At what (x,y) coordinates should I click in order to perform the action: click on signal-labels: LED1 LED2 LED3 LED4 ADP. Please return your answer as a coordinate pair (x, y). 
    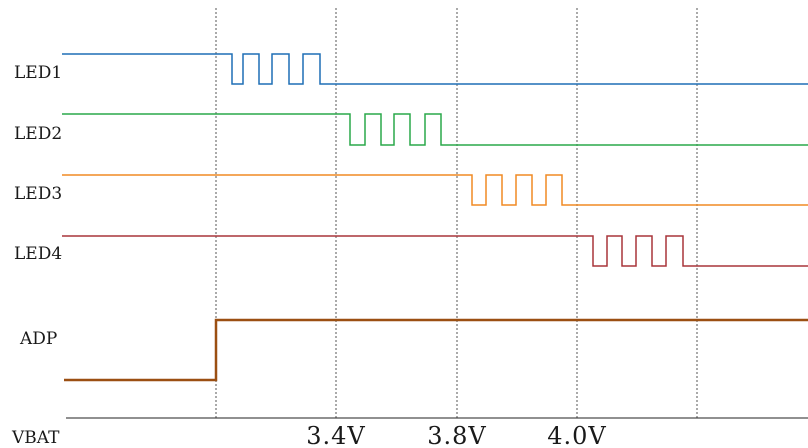
    Looking at the image, I should click on (38, 206).